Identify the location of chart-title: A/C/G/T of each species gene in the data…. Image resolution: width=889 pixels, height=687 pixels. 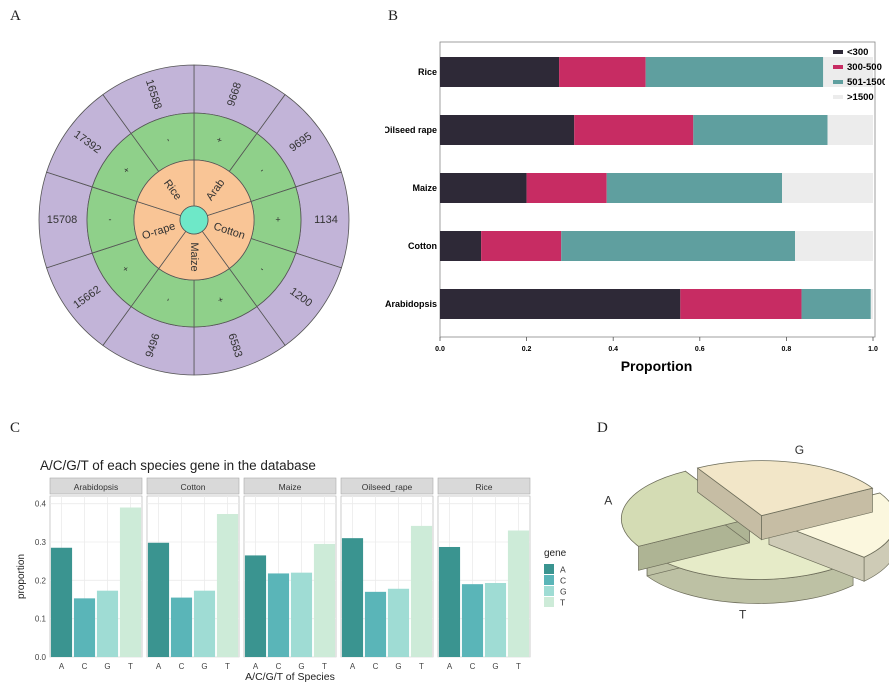
(178, 465).